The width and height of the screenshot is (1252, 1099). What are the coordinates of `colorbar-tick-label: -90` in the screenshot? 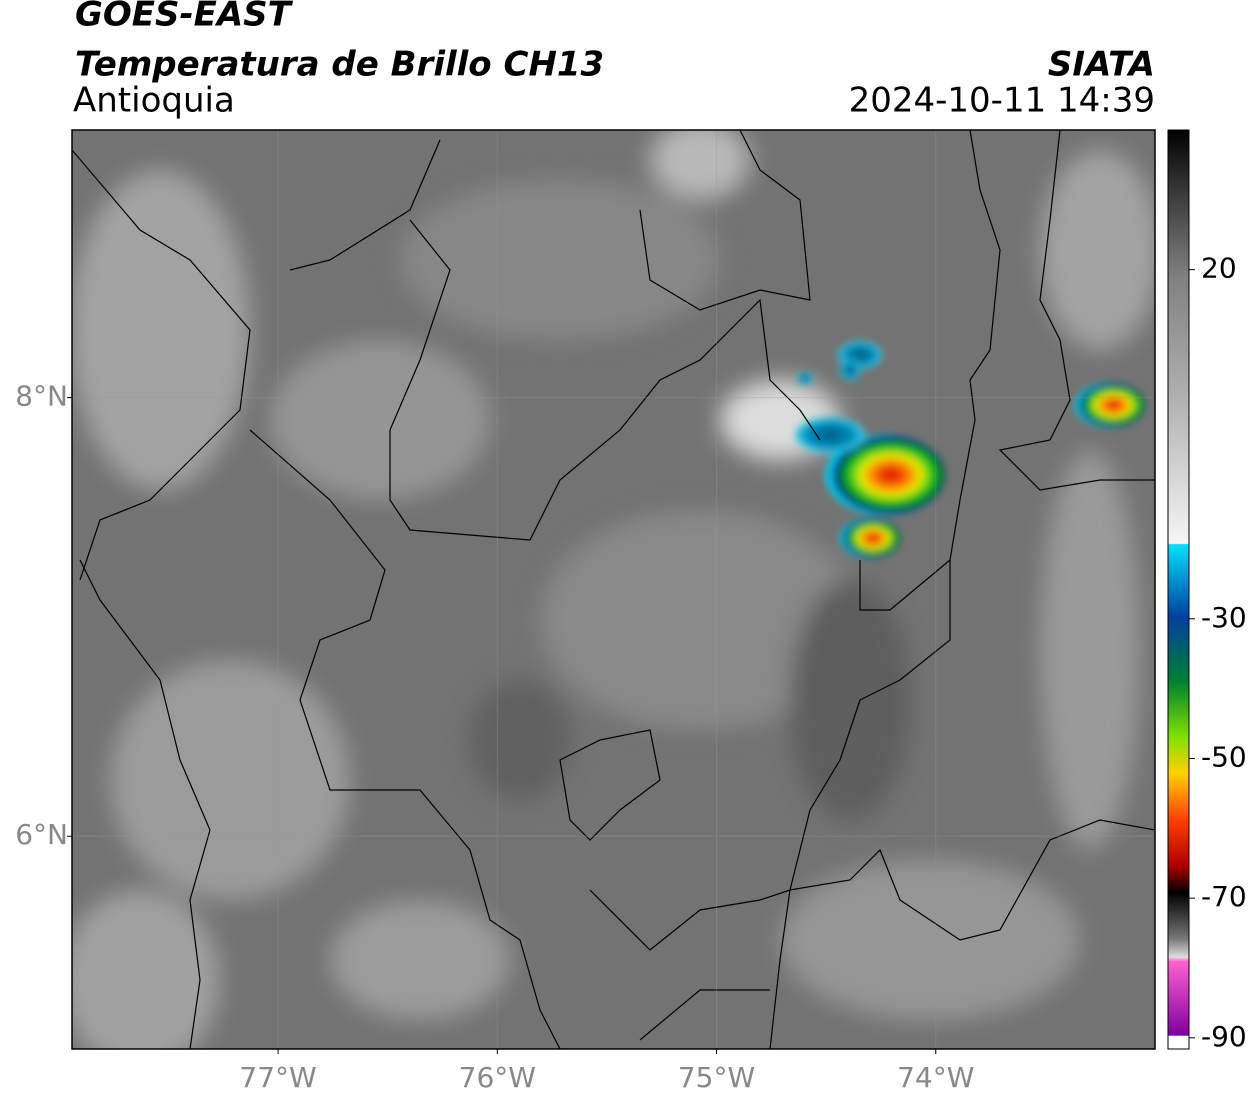 It's located at (1224, 1036).